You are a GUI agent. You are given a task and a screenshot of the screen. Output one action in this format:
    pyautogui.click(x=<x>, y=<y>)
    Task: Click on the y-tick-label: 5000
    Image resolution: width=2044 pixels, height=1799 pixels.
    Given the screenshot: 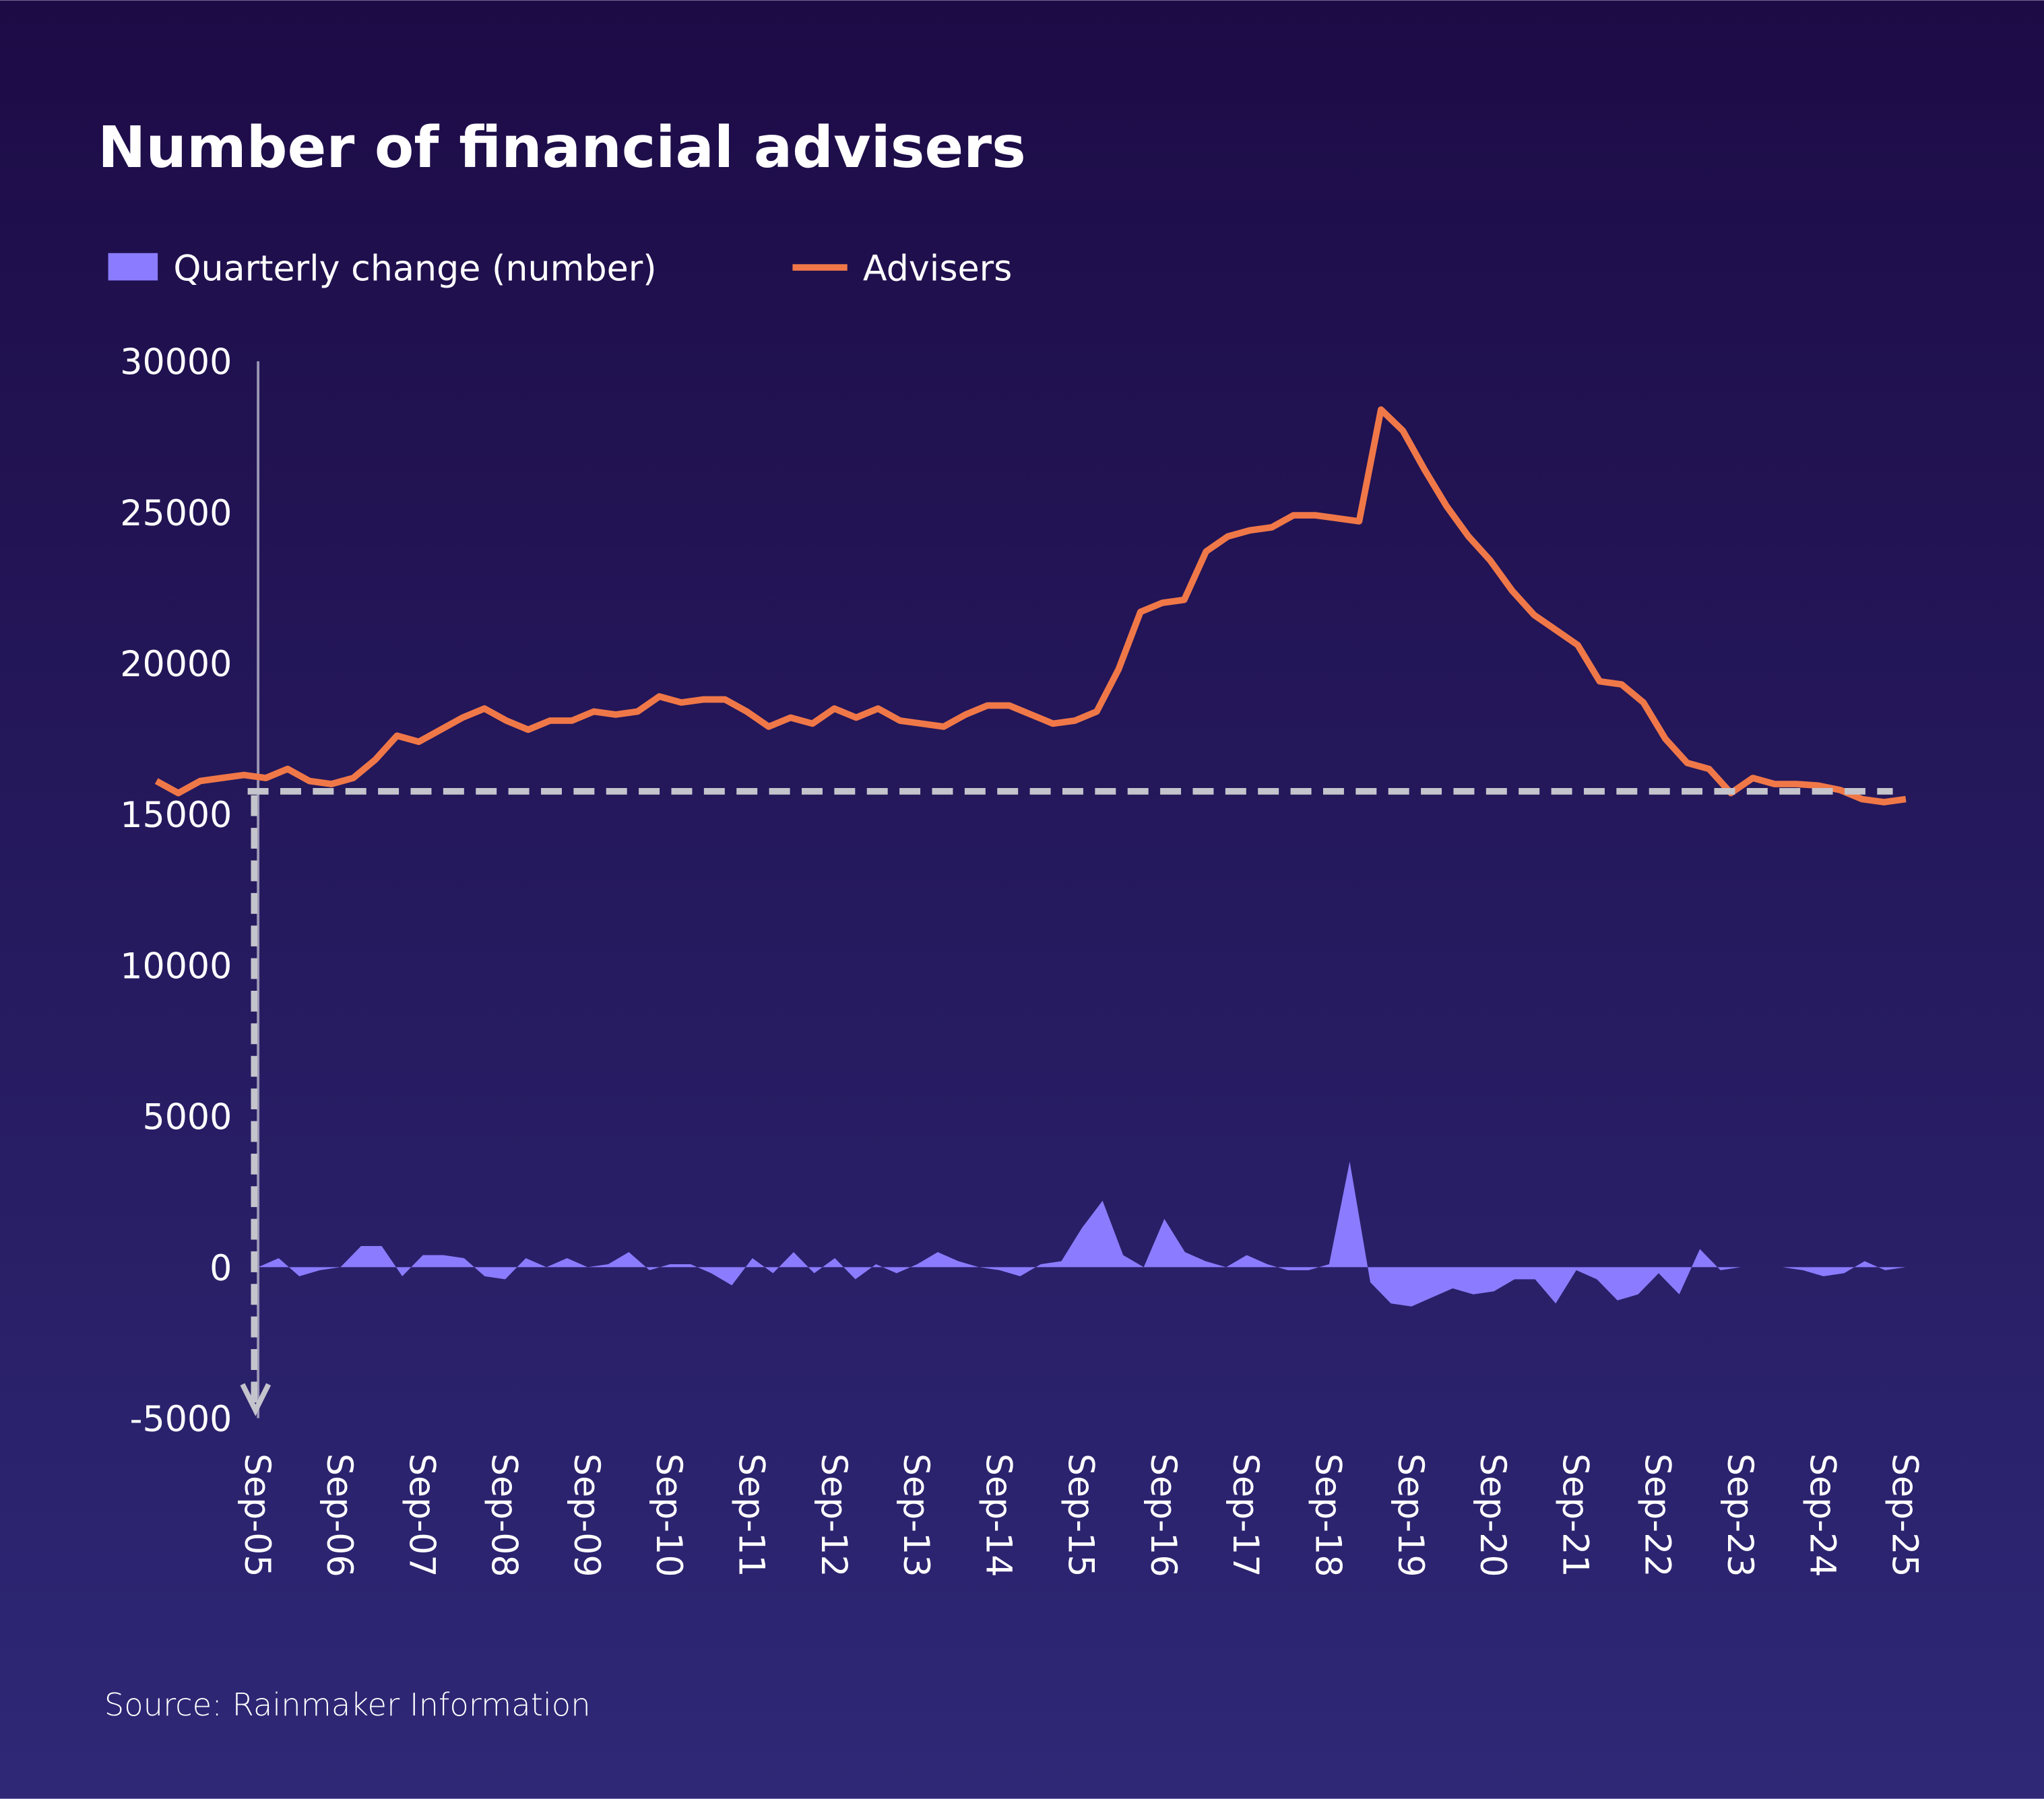 What is the action you would take?
    pyautogui.click(x=187, y=1118)
    